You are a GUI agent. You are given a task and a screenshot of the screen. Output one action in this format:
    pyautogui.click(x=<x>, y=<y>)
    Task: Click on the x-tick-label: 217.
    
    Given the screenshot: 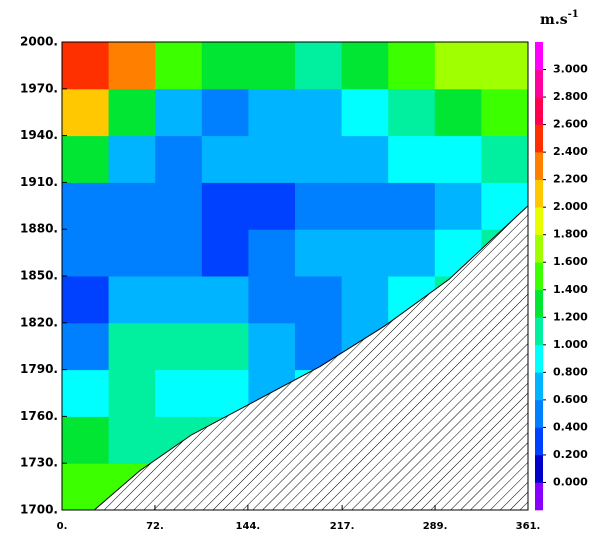 What is the action you would take?
    pyautogui.click(x=342, y=526)
    